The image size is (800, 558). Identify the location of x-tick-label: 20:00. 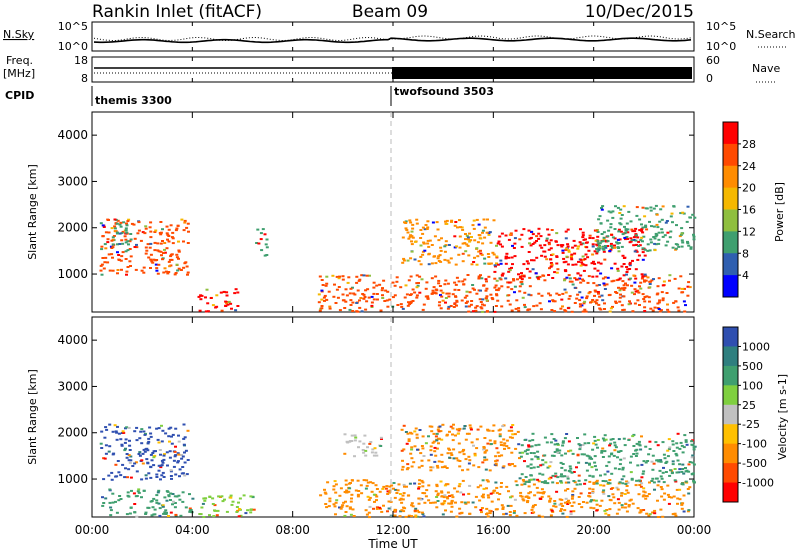
(593, 530).